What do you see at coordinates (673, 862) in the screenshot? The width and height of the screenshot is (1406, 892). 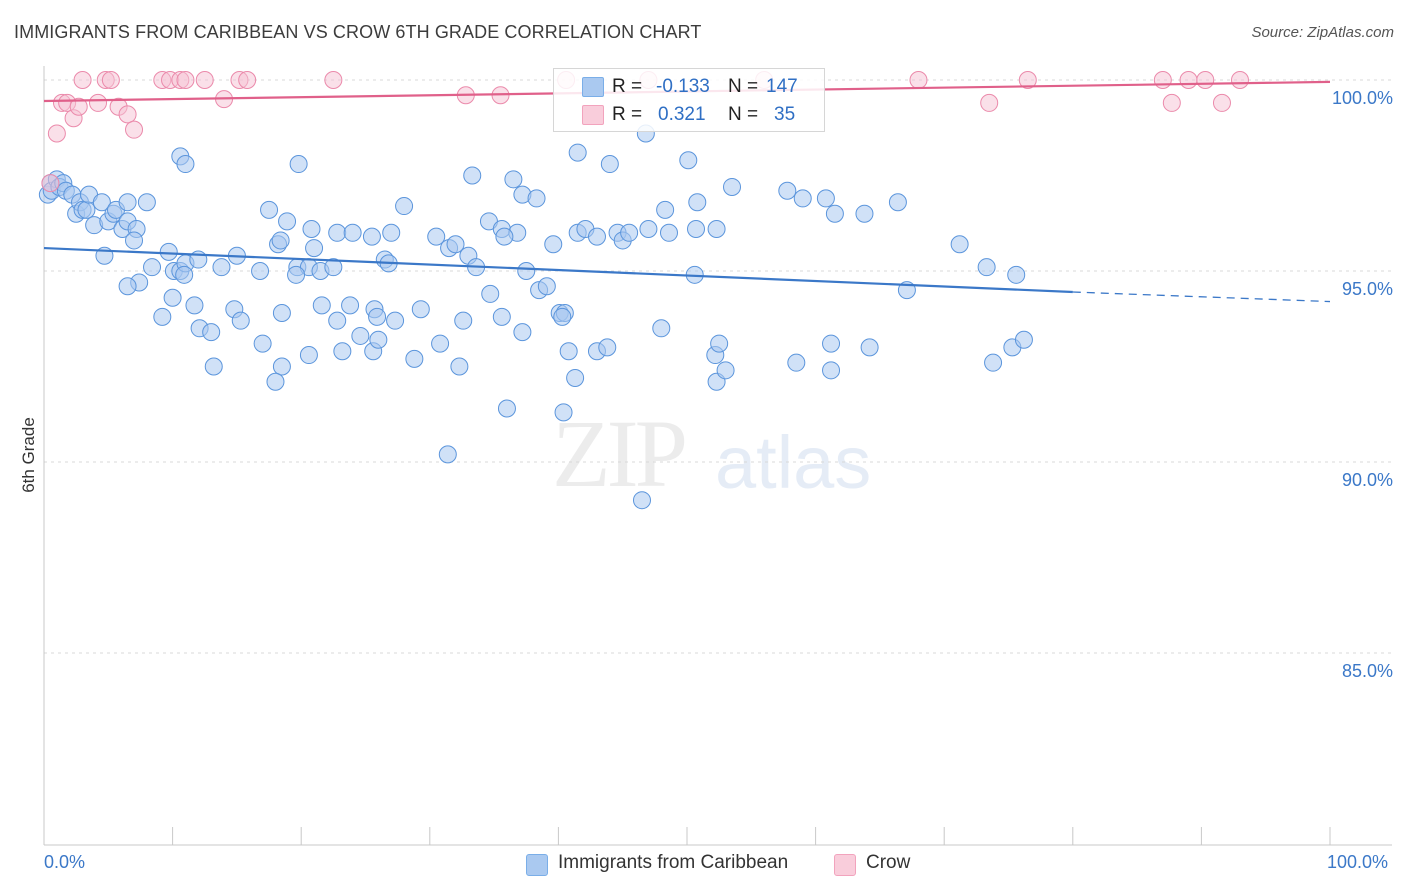 I see `legend-label: Immigrants from Caribbean` at bounding box center [673, 862].